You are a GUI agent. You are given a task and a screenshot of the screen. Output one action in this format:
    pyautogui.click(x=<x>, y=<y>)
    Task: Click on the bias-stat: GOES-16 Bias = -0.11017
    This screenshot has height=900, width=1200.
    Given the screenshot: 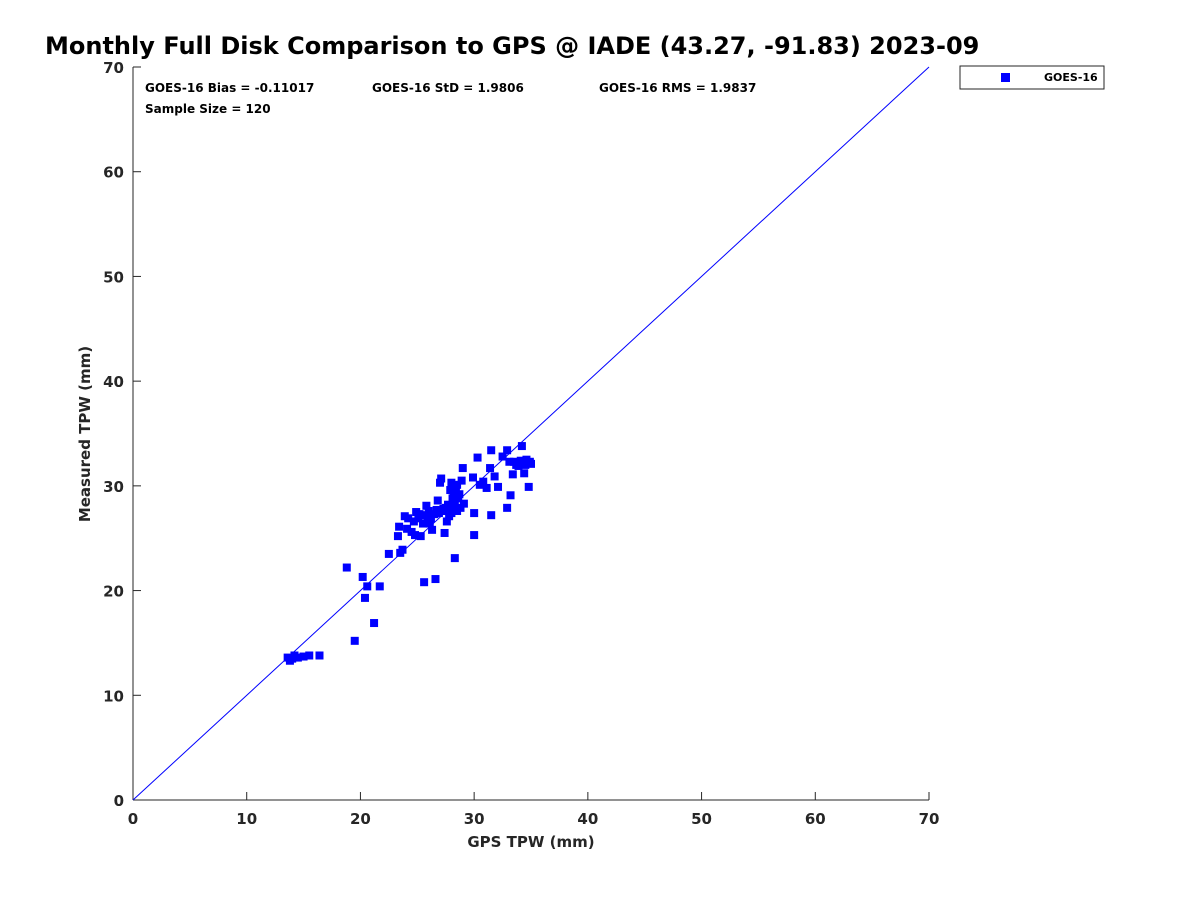 What is the action you would take?
    pyautogui.click(x=229, y=88)
    